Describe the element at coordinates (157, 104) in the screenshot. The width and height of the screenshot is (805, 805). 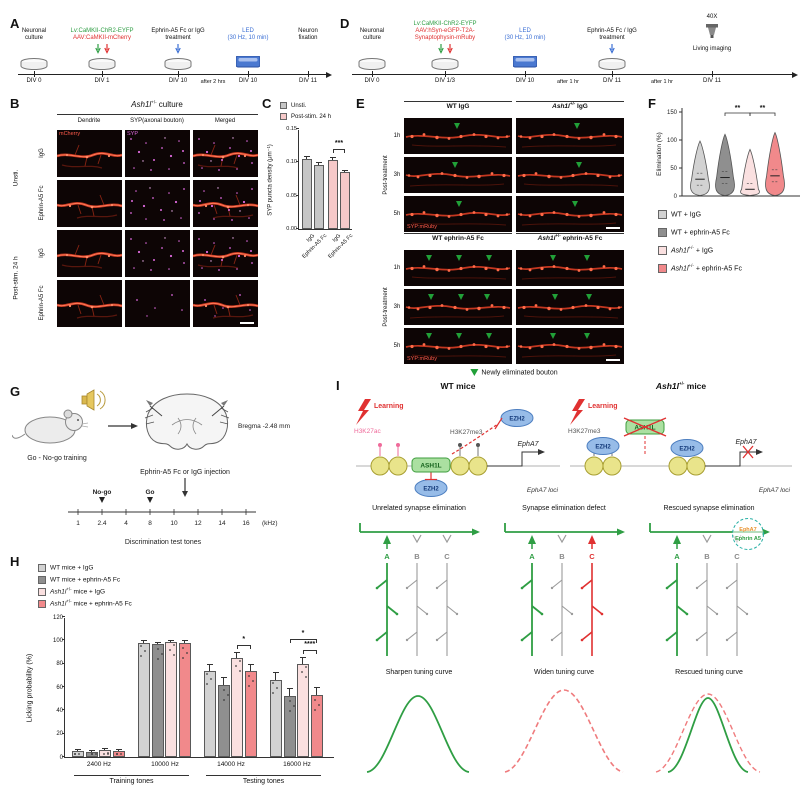
I see `panel-b-title: Ash1l+/- culture` at that location.